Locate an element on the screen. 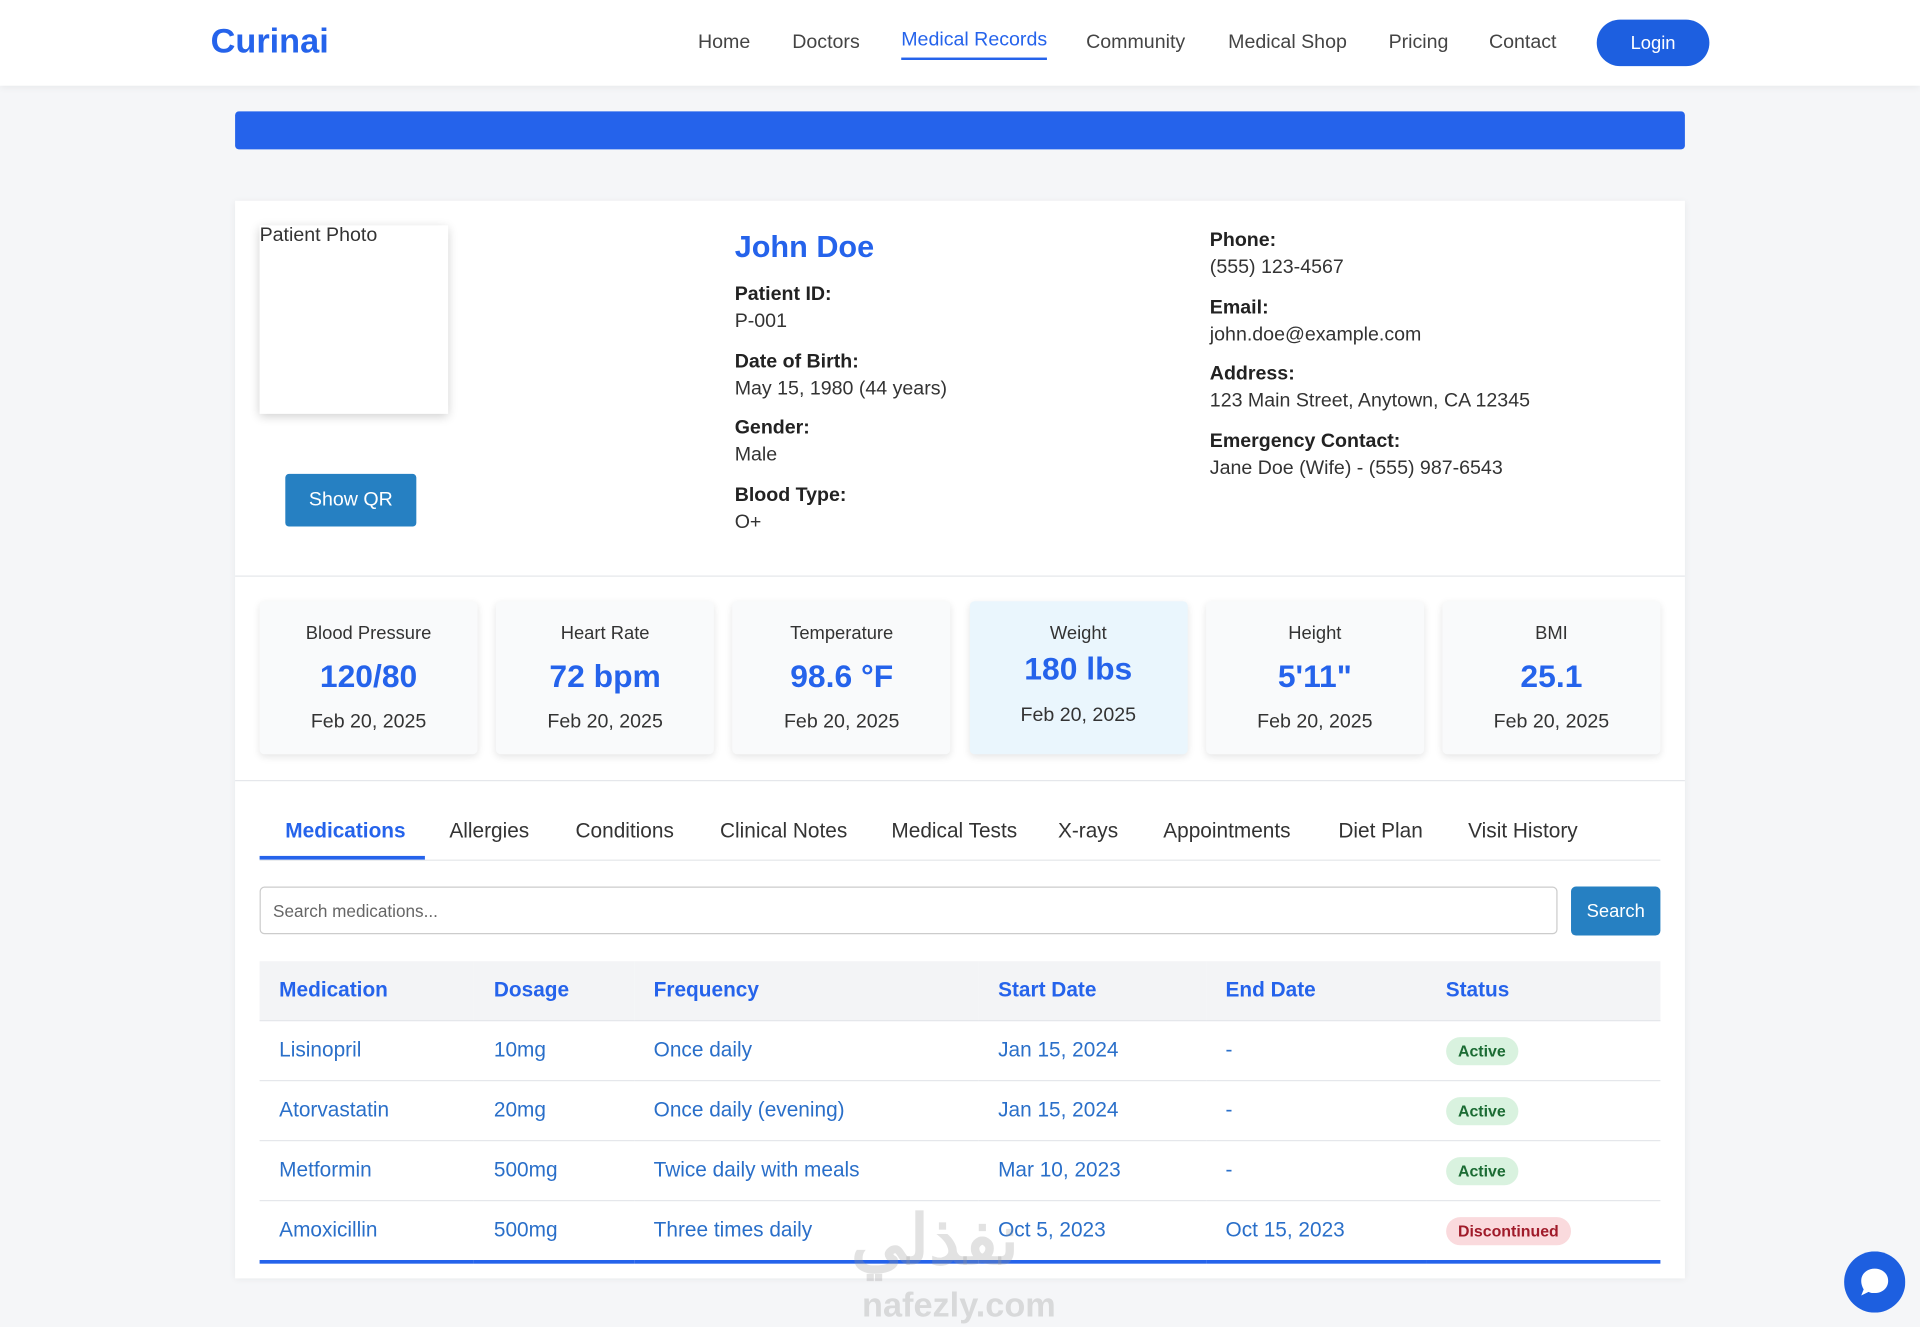 This screenshot has width=1920, height=1327. contact-label: Email: is located at coordinates (1239, 307).